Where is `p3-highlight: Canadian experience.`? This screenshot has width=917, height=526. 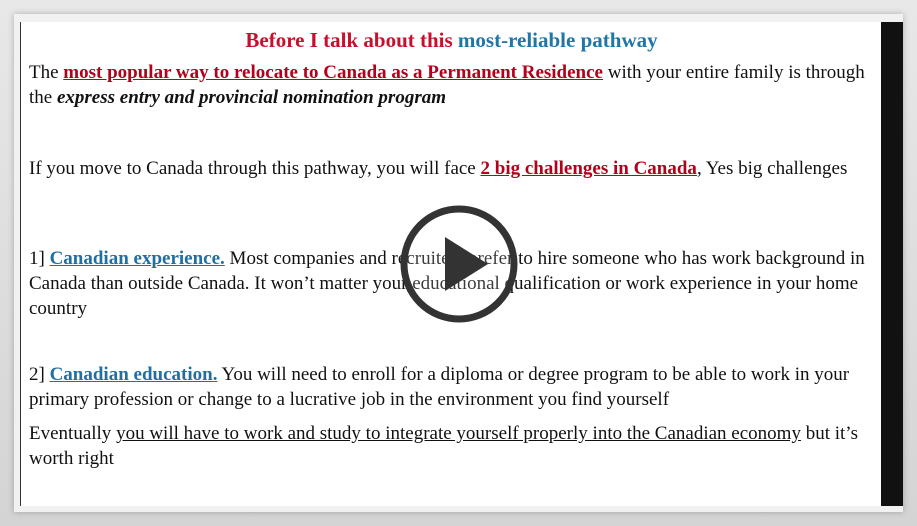 p3-highlight: Canadian experience. is located at coordinates (137, 258).